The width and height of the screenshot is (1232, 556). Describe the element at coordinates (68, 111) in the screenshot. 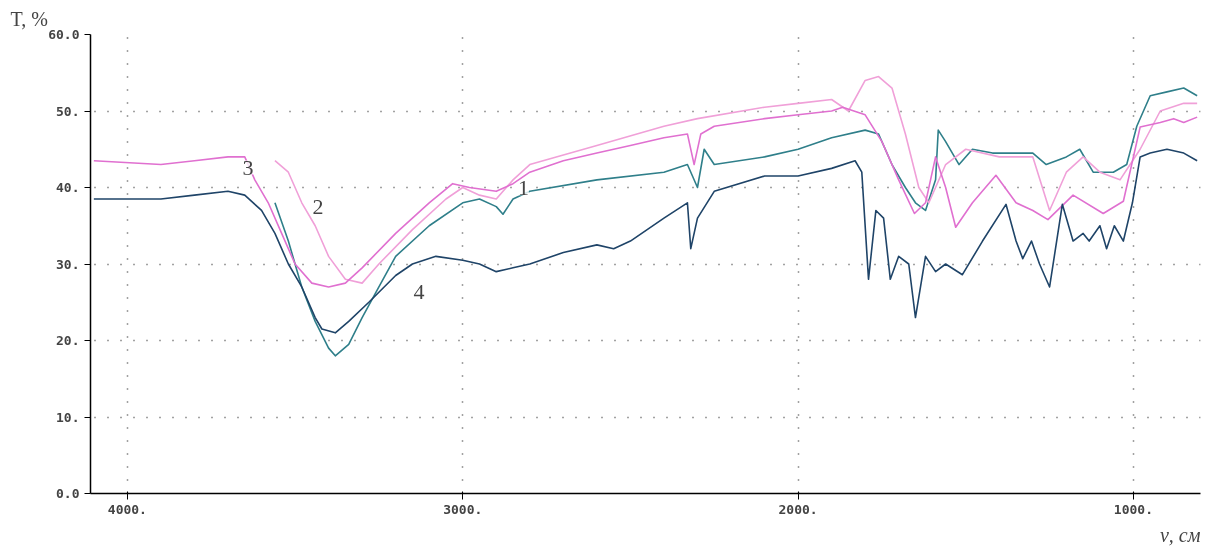

I see `y-tick-label: 50.` at that location.